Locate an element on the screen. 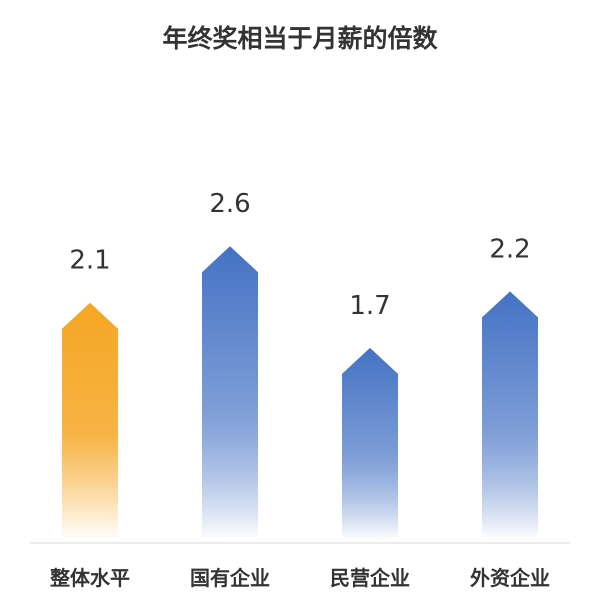  value-label-1: 2.1 is located at coordinates (89, 261).